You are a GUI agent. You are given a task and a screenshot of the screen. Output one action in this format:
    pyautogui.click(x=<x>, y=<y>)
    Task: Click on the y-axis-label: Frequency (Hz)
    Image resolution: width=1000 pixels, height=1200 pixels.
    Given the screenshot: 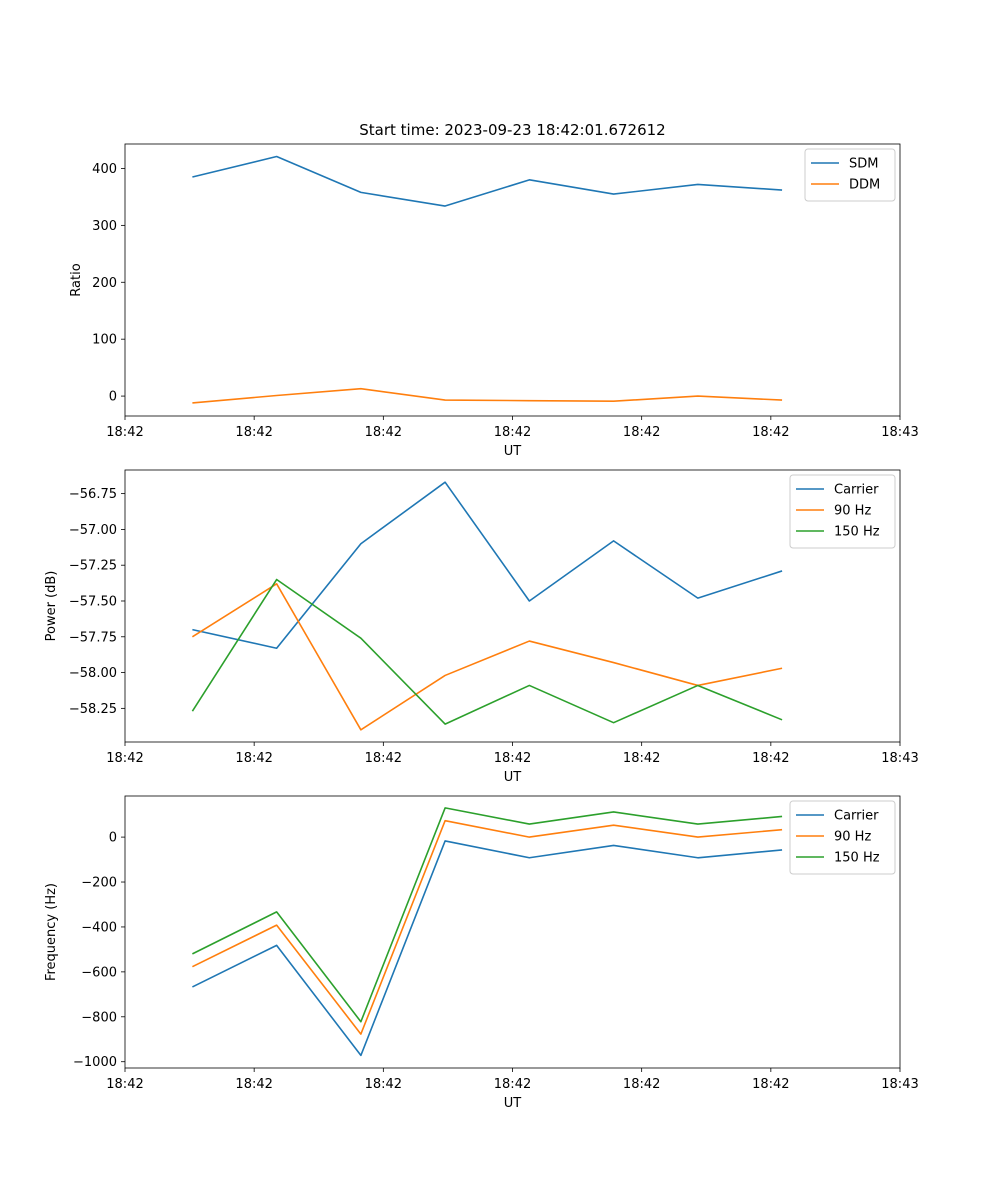 What is the action you would take?
    pyautogui.click(x=51, y=932)
    